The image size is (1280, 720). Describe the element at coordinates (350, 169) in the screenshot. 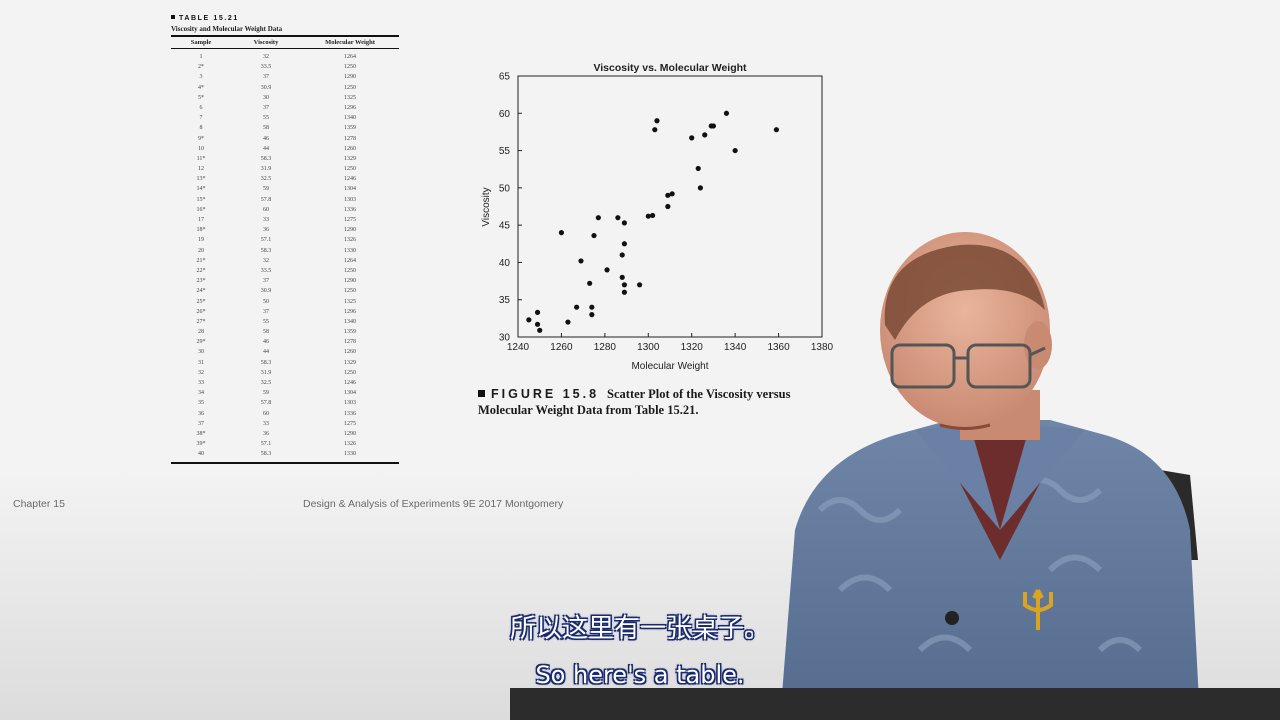

I see `cell-molecular-weight: 1250` at that location.